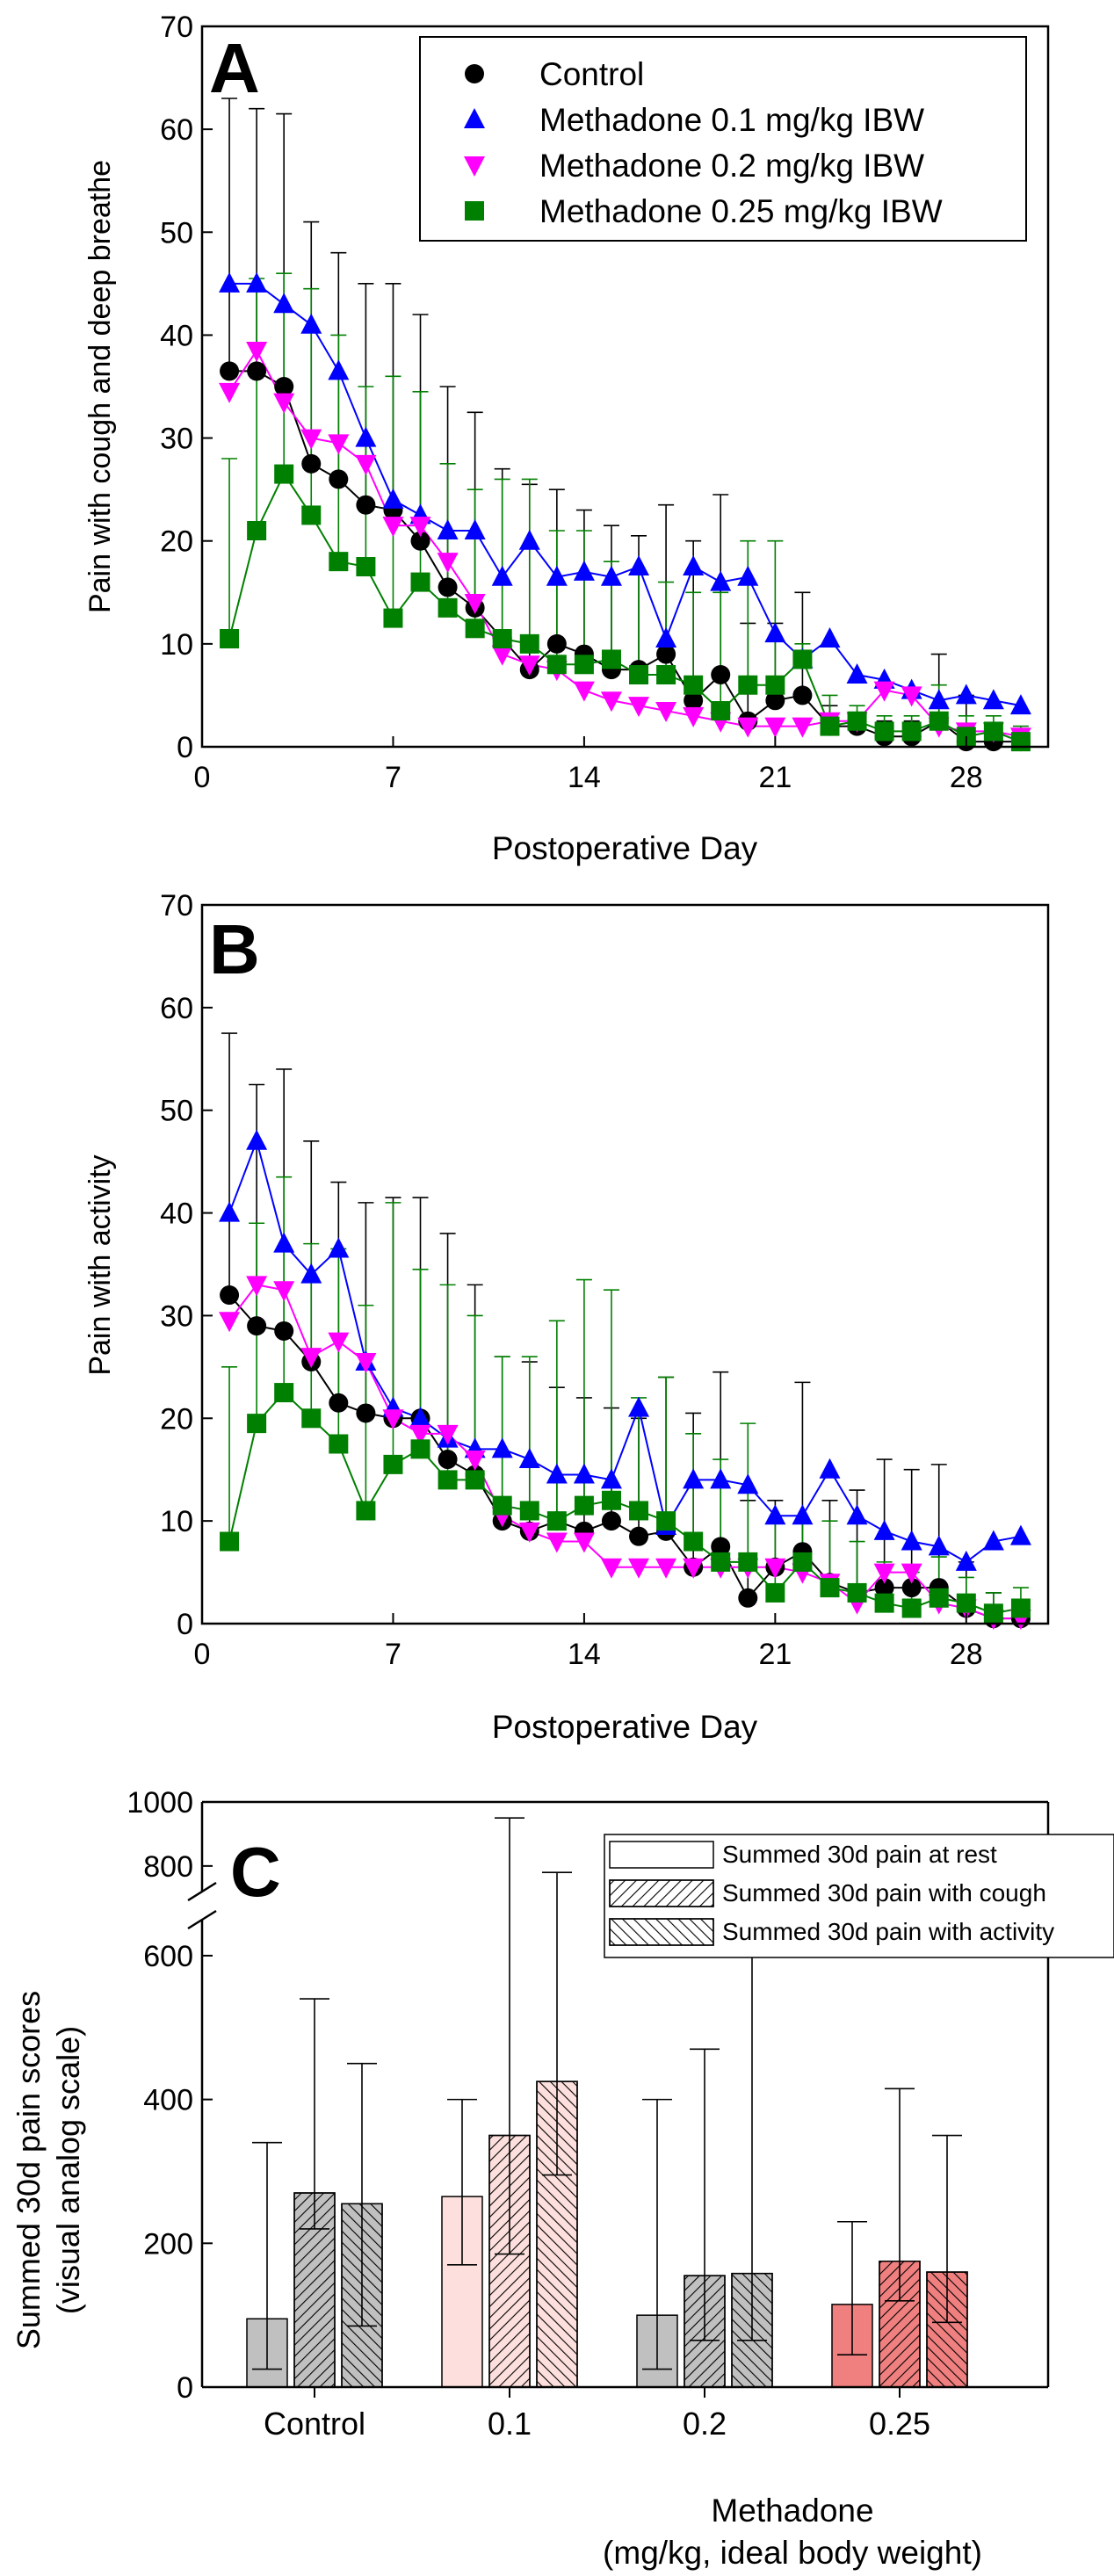  What do you see at coordinates (966, 777) in the screenshot?
I see `x-tick-label: 28` at bounding box center [966, 777].